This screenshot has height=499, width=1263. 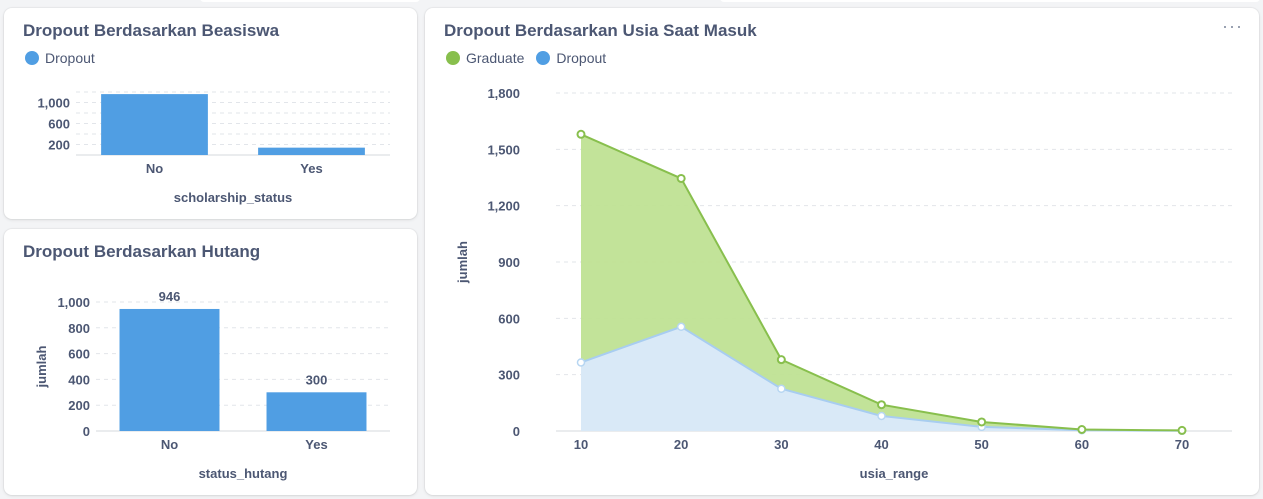 What do you see at coordinates (981, 444) in the screenshot?
I see `x-tick-label: 50` at bounding box center [981, 444].